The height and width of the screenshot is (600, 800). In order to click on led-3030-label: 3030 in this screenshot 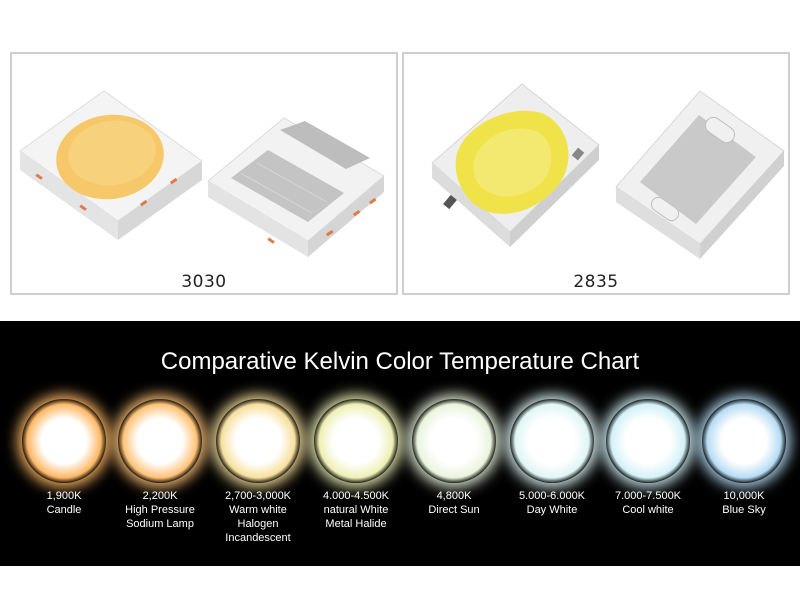, I will do `click(204, 282)`.